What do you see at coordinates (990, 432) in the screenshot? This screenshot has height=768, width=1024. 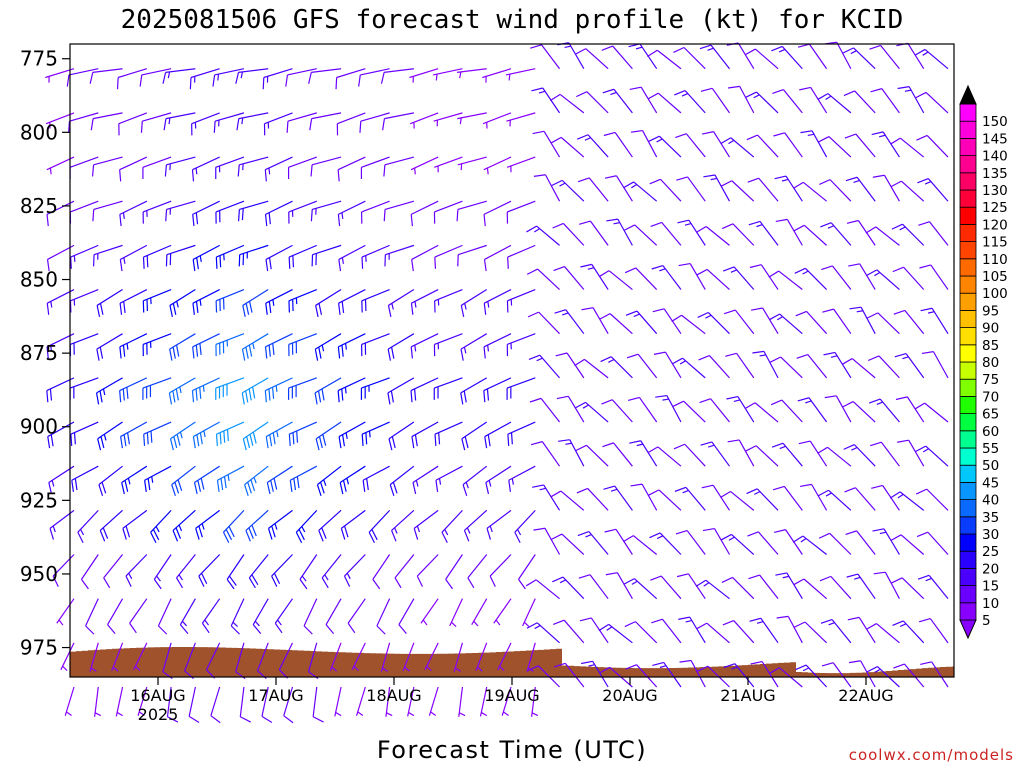 I see `colorbar-label: 60` at bounding box center [990, 432].